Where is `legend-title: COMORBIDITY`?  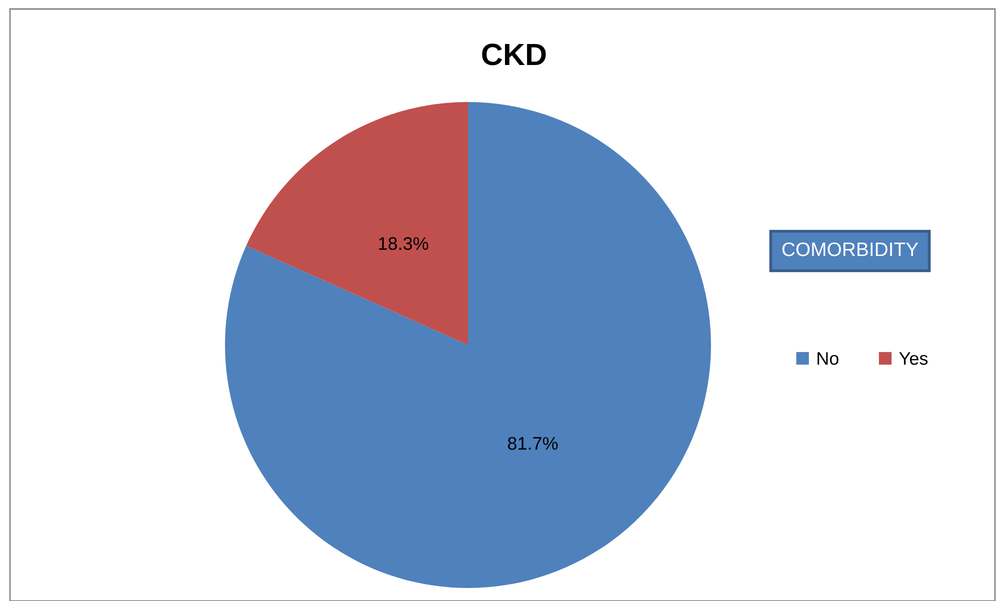 legend-title: COMORBIDITY is located at coordinates (850, 249).